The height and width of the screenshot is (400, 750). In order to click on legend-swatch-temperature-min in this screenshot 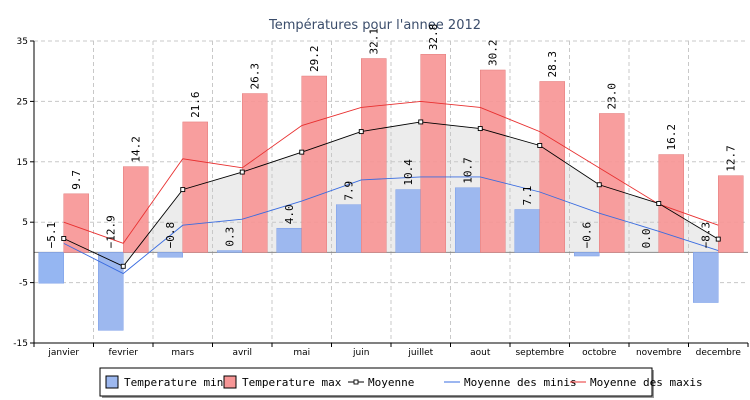, I will do `click(112, 382)`.